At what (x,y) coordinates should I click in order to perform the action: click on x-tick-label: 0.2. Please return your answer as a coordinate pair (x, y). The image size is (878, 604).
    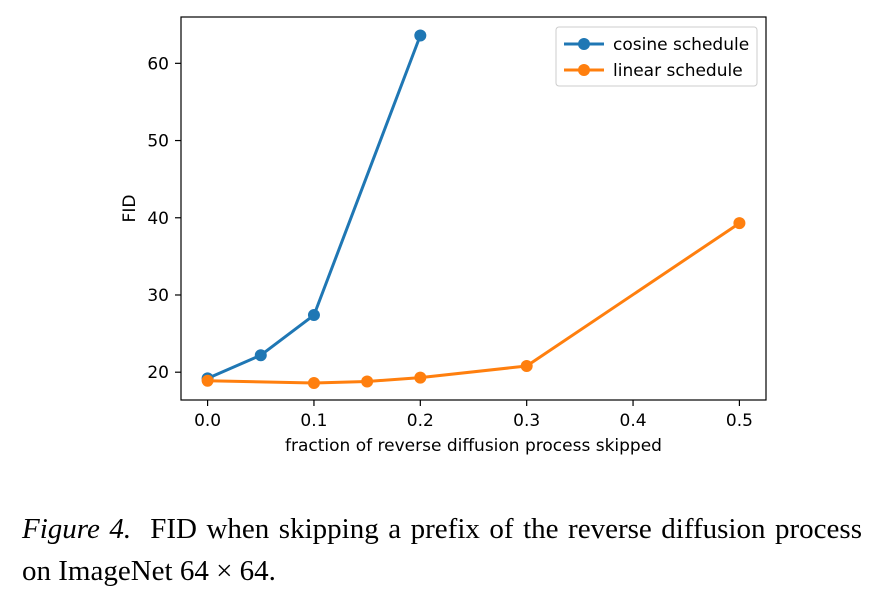
    Looking at the image, I should click on (420, 421).